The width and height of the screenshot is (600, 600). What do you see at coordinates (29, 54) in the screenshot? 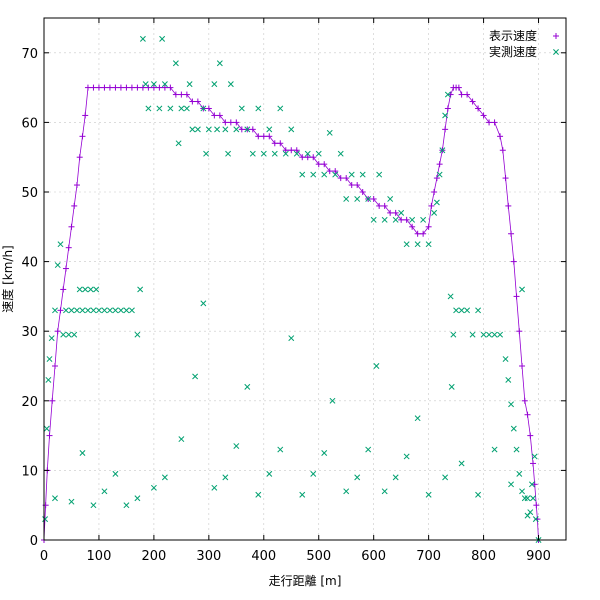
I see `y-tick-label: 70` at bounding box center [29, 54].